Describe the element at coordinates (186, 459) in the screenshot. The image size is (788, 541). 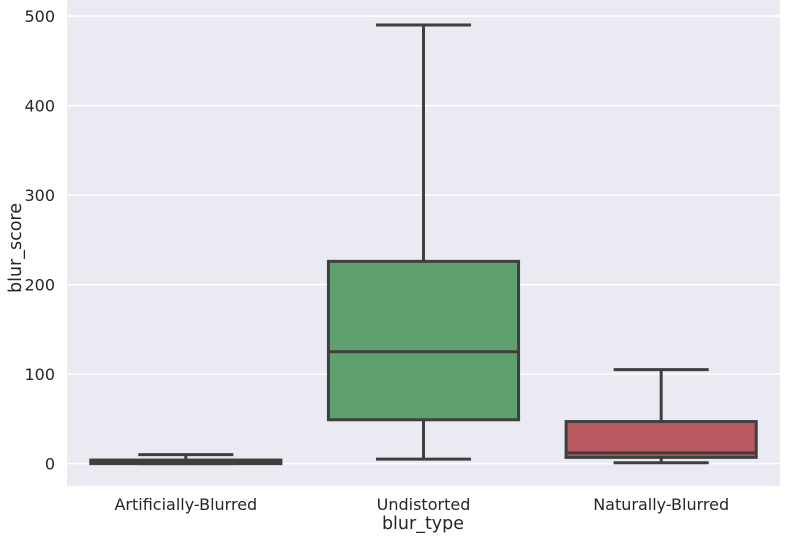
I see `box-artificially-blurred` at that location.